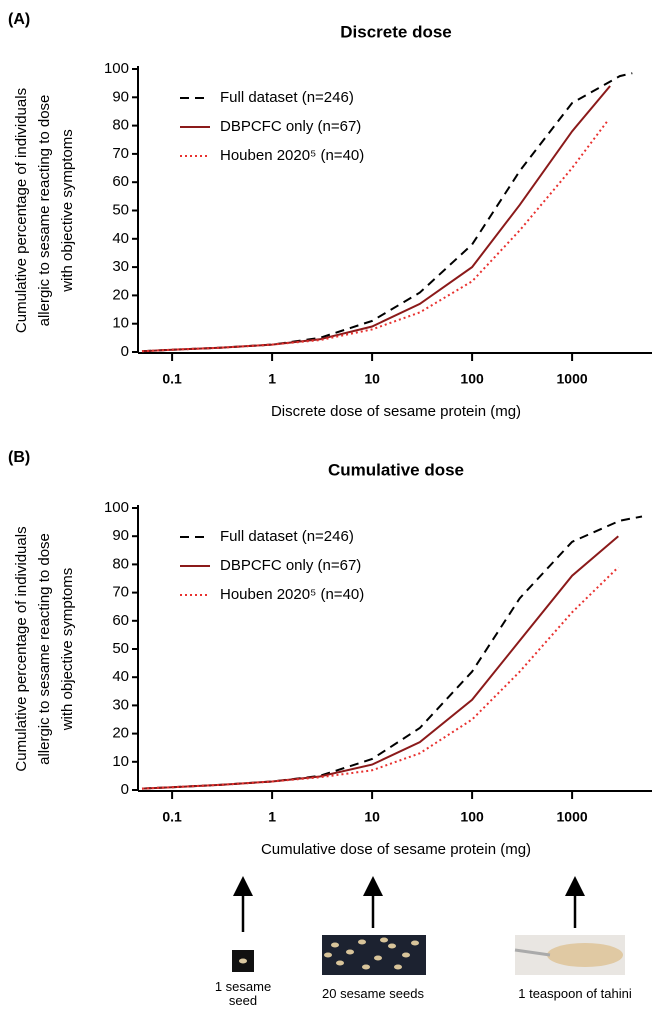 The width and height of the screenshot is (657, 1011). What do you see at coordinates (396, 469) in the screenshot?
I see `chart-title: Cumulative dose` at bounding box center [396, 469].